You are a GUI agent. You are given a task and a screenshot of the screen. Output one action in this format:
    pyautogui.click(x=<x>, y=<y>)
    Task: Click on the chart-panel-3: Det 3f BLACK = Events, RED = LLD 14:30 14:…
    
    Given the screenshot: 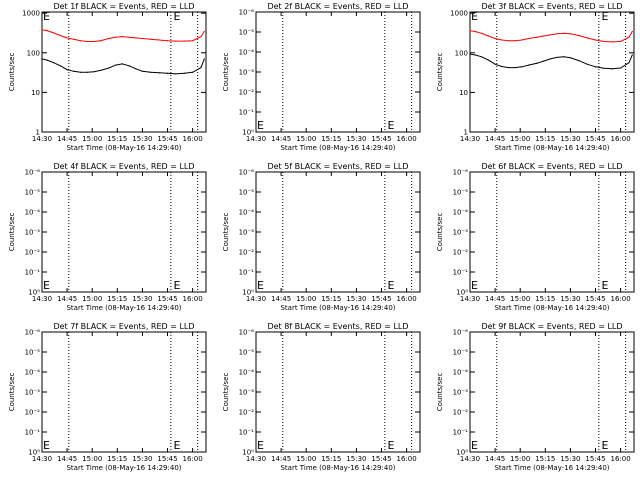 What is the action you would take?
    pyautogui.click(x=535, y=77)
    